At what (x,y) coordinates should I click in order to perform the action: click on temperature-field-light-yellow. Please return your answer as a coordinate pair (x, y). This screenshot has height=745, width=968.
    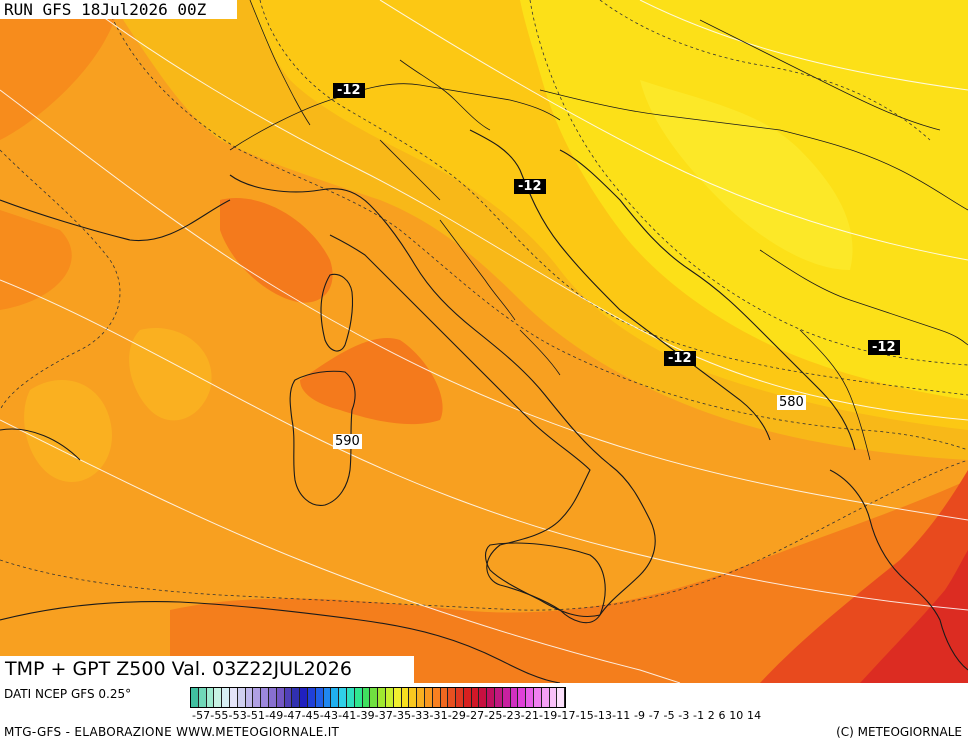
    Looking at the image, I should click on (746, 175).